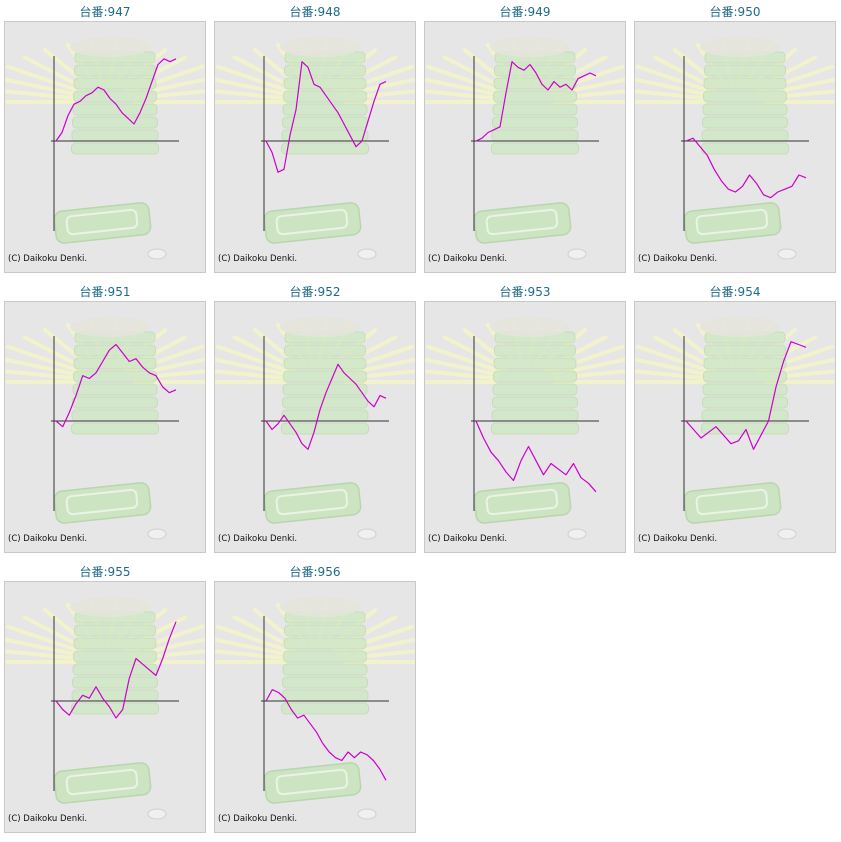  I want to click on chart-title: 台番:947, so click(105, 12).